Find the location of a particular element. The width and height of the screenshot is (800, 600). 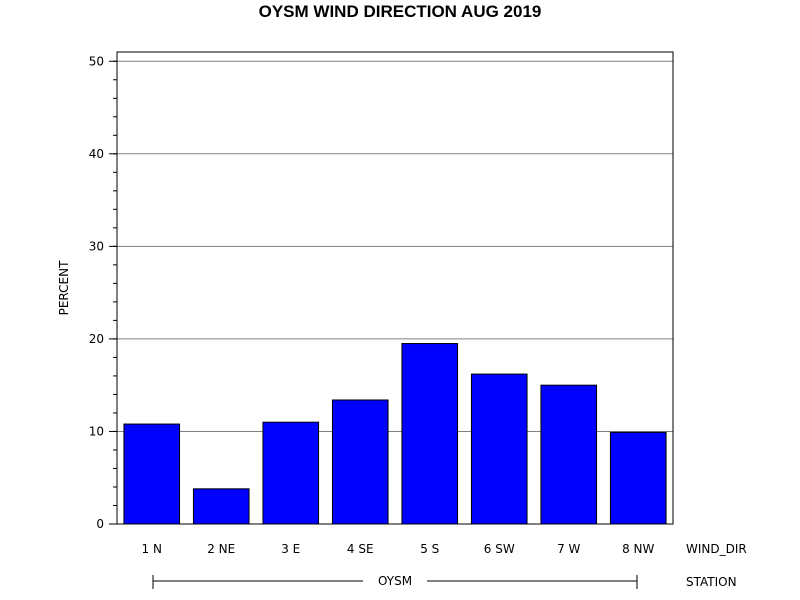

station-group-label: OYSM is located at coordinates (395, 581).